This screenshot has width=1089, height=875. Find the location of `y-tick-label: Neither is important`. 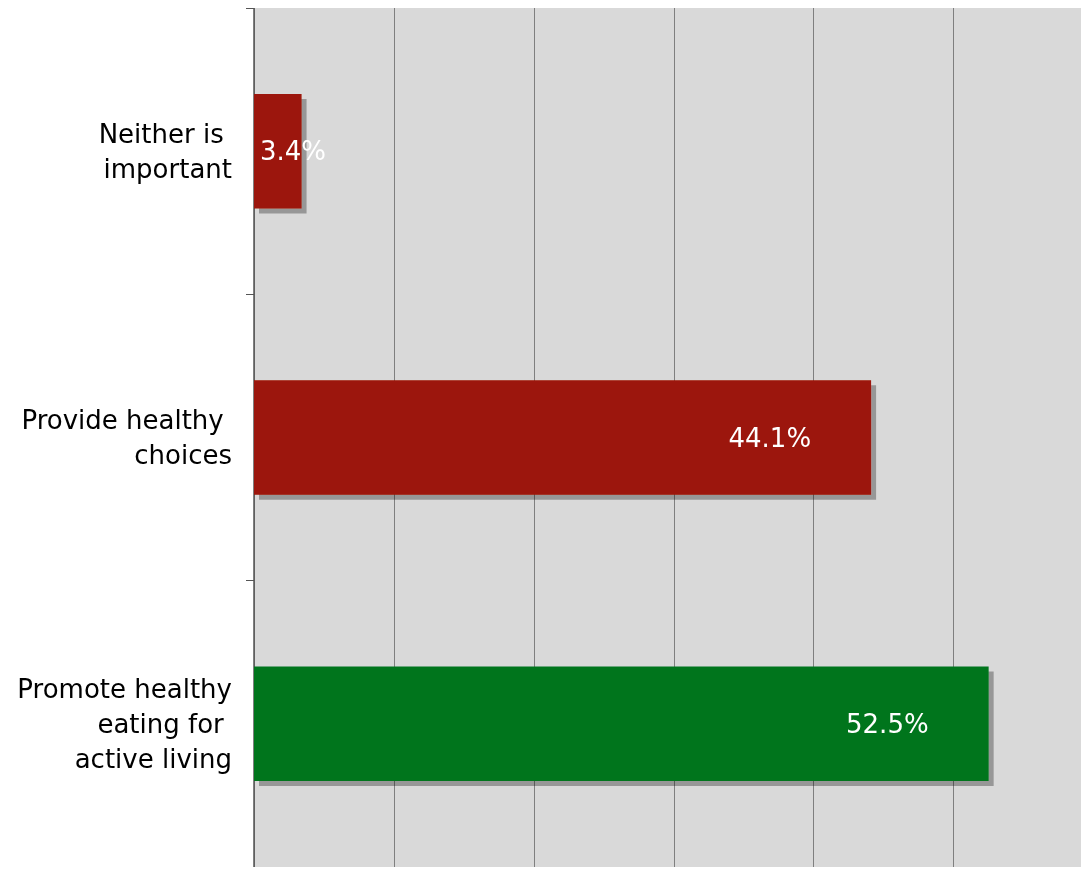

y-tick-label: Neither is important is located at coordinates (165, 151).